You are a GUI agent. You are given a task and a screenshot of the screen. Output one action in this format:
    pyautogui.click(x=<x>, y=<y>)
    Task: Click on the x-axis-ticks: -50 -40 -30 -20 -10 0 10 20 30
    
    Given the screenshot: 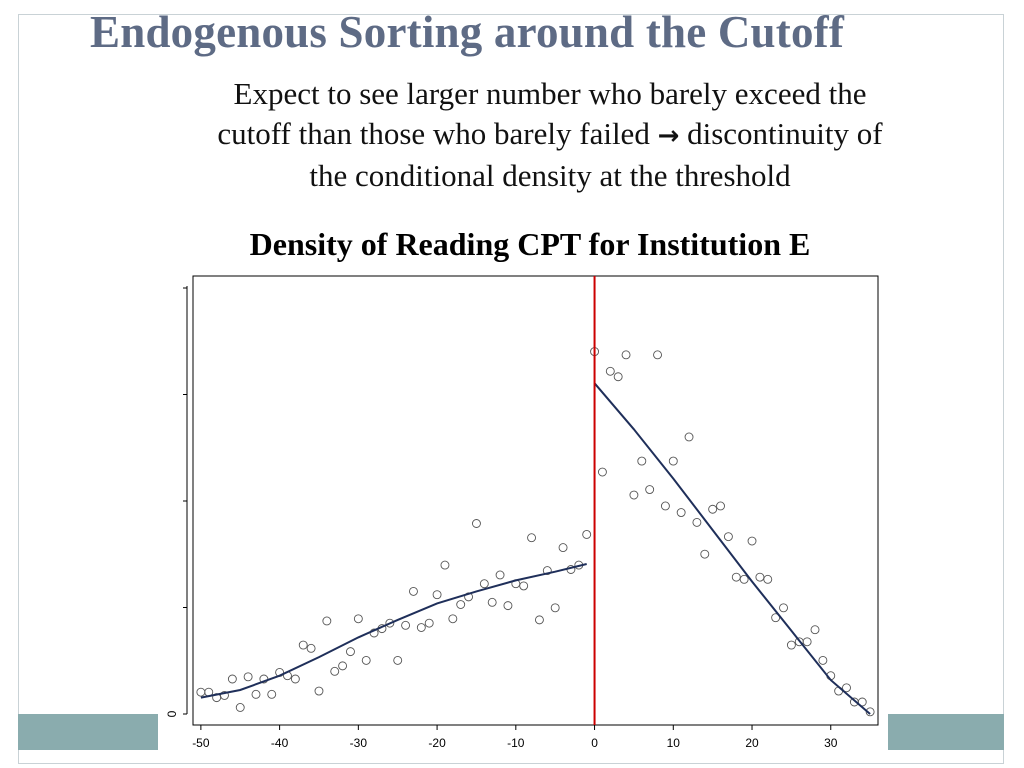 What is the action you would take?
    pyautogui.click(x=515, y=737)
    